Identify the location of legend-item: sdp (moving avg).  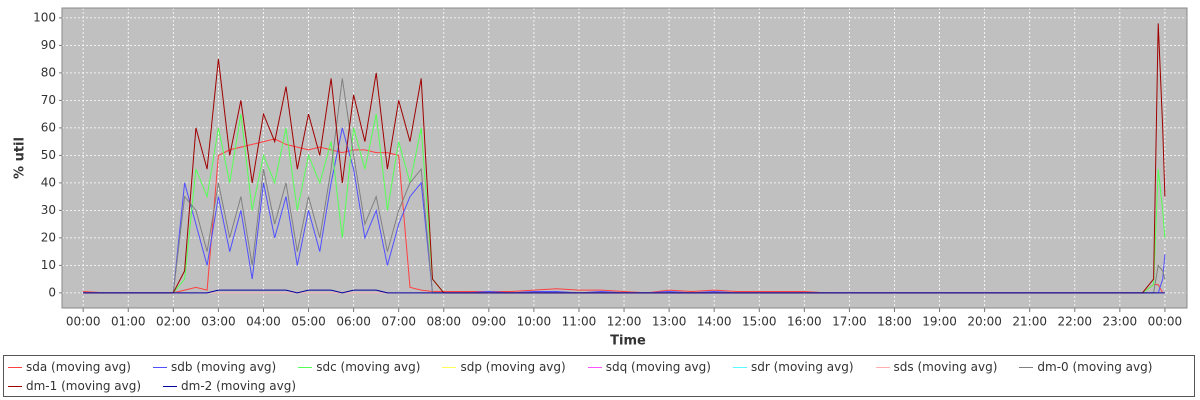
(504, 367).